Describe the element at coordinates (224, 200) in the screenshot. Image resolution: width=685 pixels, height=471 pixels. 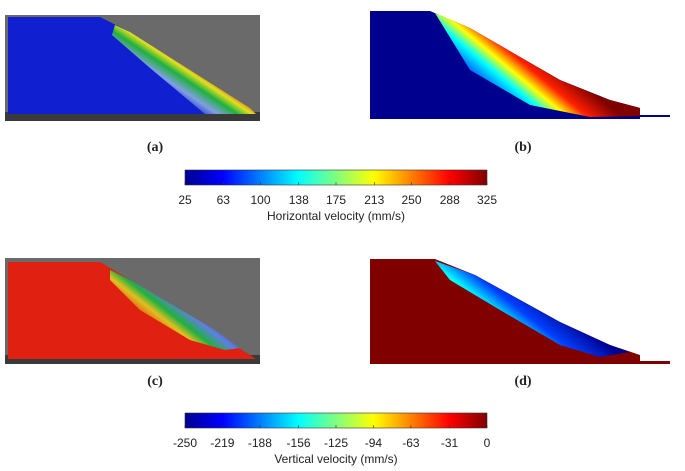
I see `tick-label: 63` at that location.